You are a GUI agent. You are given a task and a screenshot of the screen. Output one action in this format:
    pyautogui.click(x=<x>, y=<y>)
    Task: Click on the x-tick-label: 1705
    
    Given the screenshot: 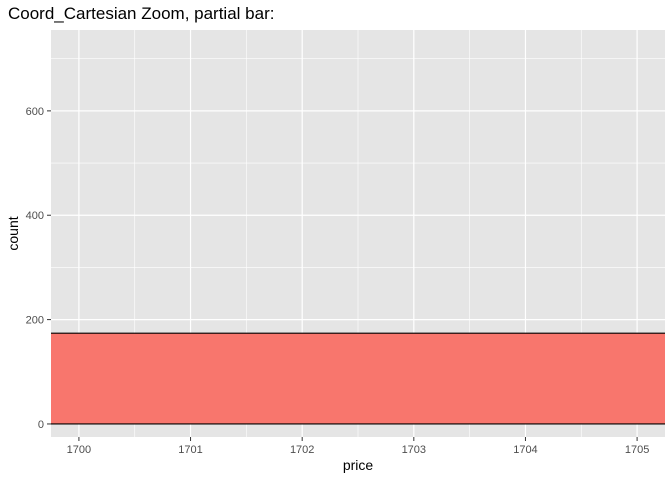 What is the action you would take?
    pyautogui.click(x=637, y=450)
    